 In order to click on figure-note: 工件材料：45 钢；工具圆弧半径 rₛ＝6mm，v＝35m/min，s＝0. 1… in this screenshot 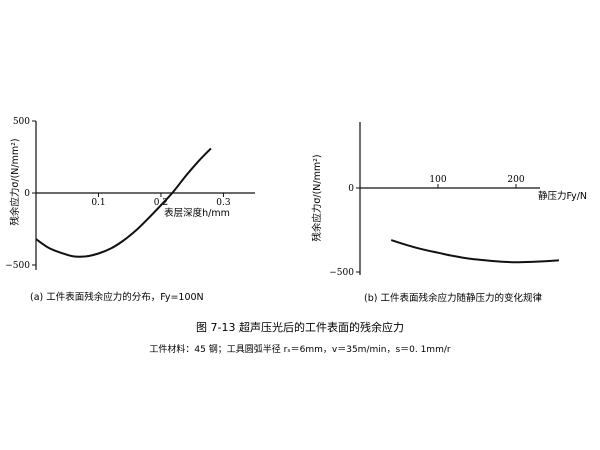, I will do `click(299, 349)`.